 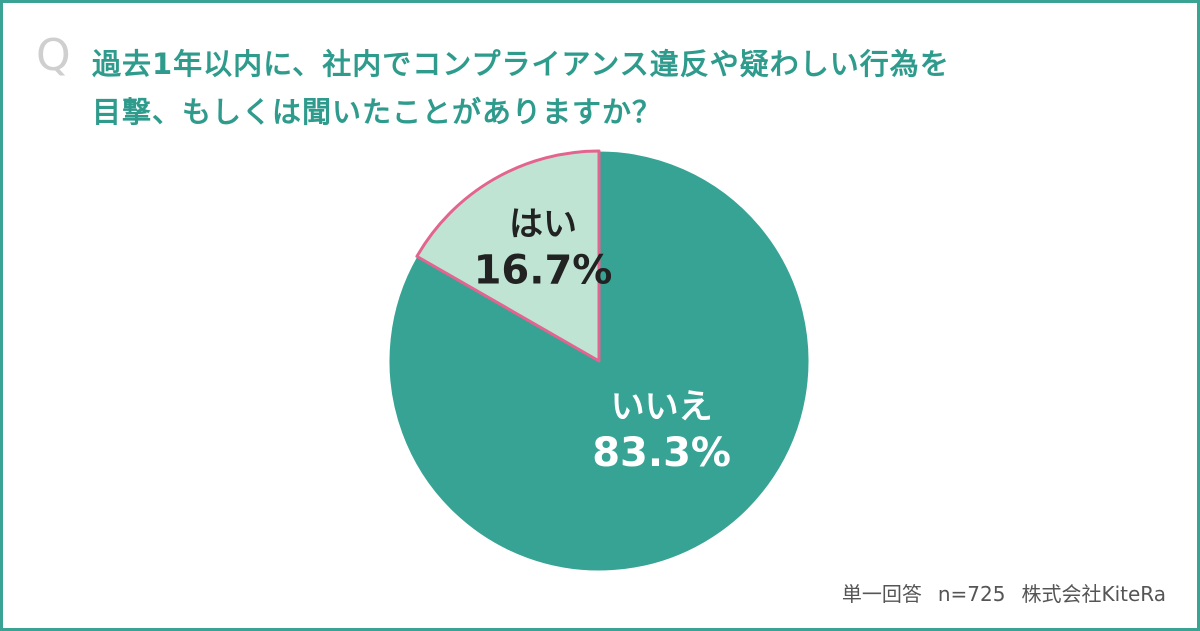 What do you see at coordinates (971, 594) in the screenshot?
I see `footer-sample: n=725` at bounding box center [971, 594].